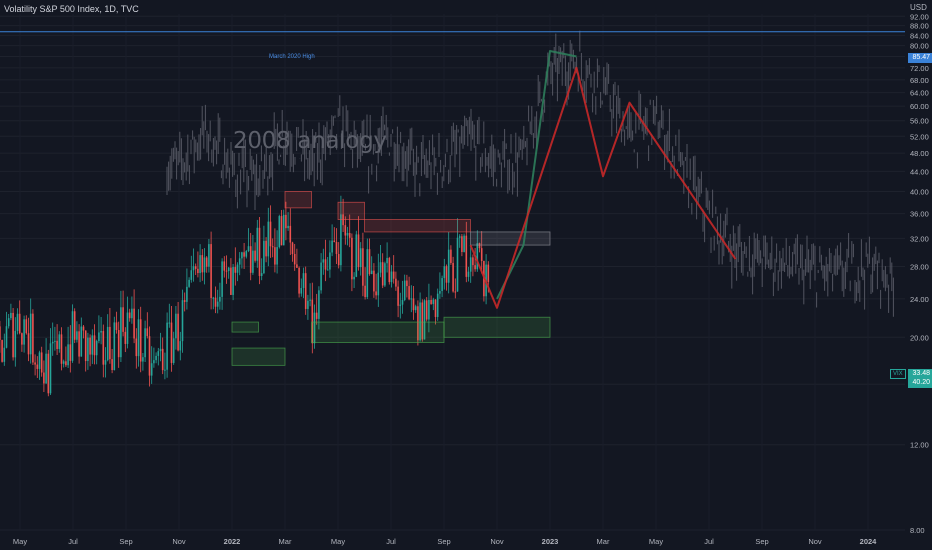 This screenshot has height=550, width=932. Describe the element at coordinates (918, 7) in the screenshot. I see `currency-label: USD` at that location.